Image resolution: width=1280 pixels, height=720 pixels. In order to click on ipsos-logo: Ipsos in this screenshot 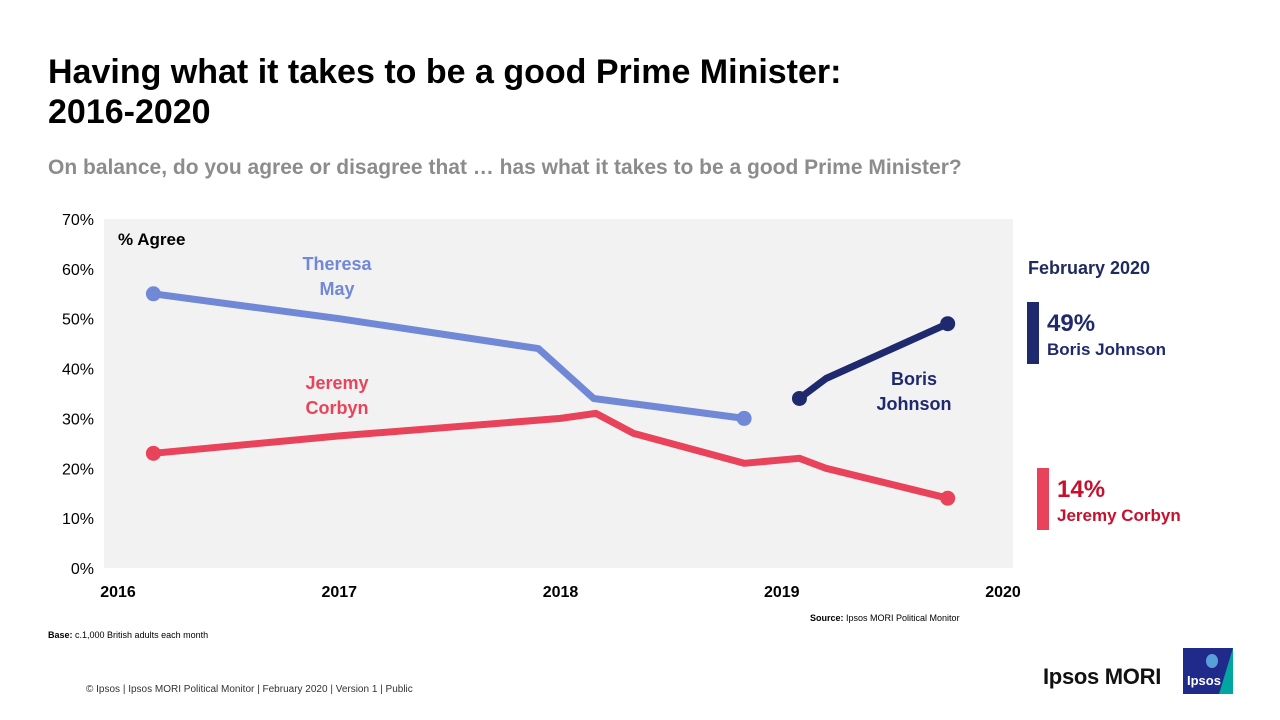, I will do `click(1208, 671)`.